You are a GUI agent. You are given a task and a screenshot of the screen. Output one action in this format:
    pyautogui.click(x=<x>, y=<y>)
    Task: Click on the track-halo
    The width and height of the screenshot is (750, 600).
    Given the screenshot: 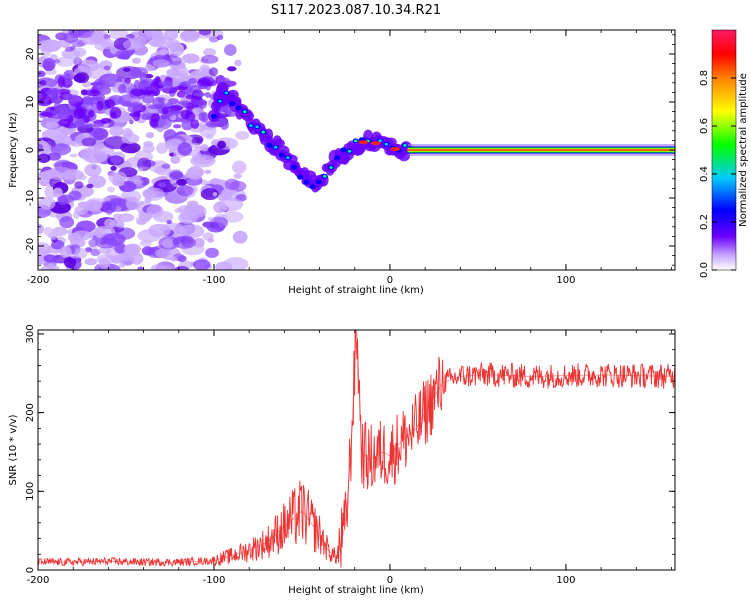 What is the action you would take?
    pyautogui.click(x=269, y=134)
    